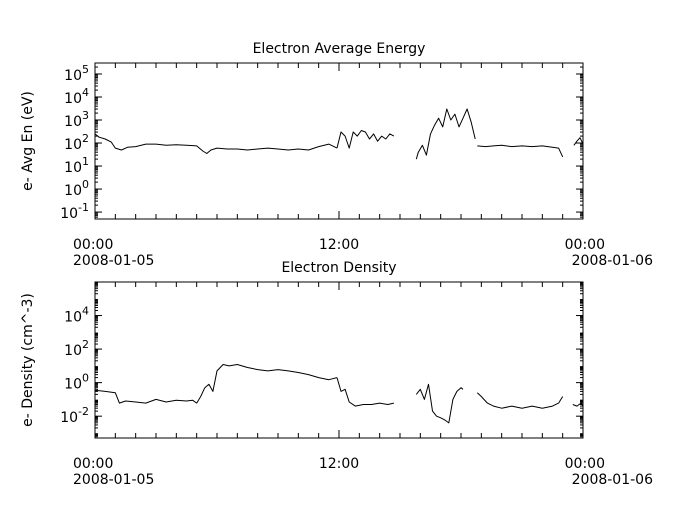 This screenshot has height=523, width=679. What do you see at coordinates (28, 360) in the screenshot?
I see `density-y-axis-label: e- Density (cm^-3)` at bounding box center [28, 360].